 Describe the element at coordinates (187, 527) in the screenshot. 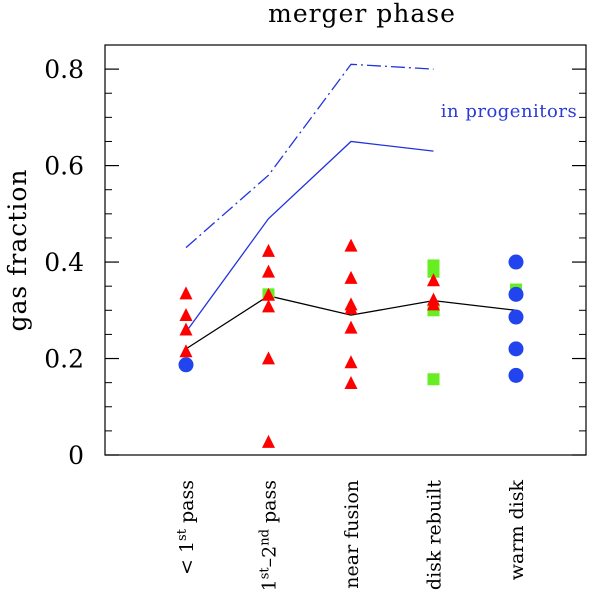

I see `x-category-label: < 1st pass` at that location.